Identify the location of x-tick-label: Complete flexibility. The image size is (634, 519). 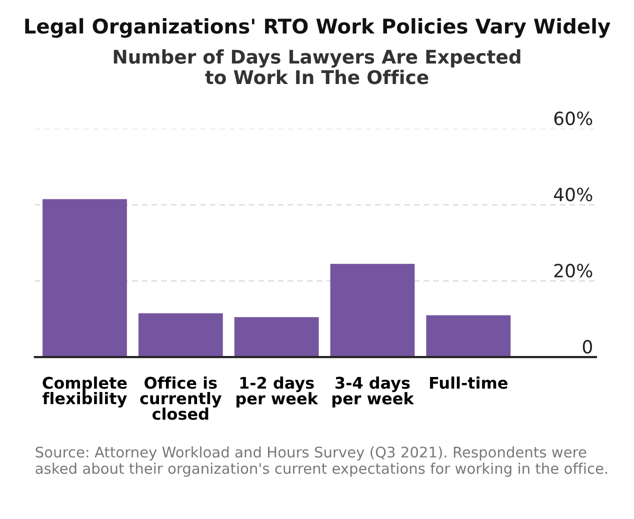
(84, 392).